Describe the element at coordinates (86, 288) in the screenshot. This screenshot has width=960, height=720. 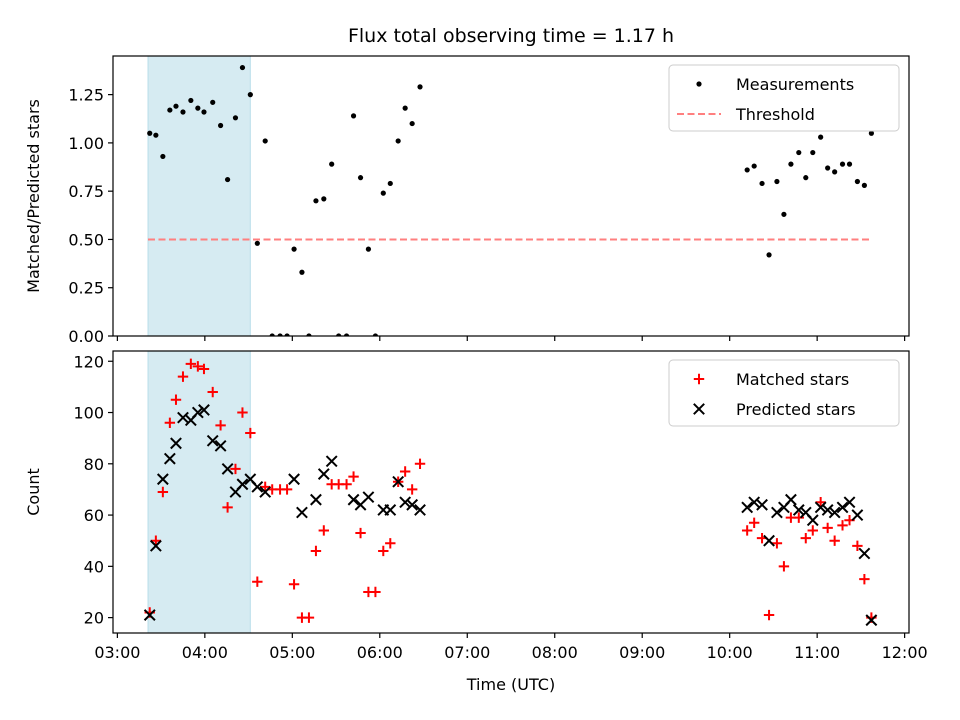
I see `y-tick-label: 0.25` at that location.